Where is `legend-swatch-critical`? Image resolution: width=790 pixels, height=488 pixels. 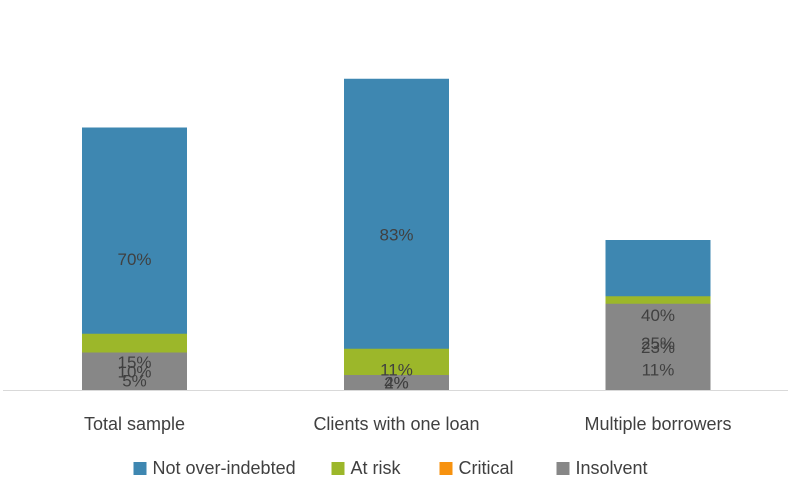
legend-swatch-critical is located at coordinates (446, 468).